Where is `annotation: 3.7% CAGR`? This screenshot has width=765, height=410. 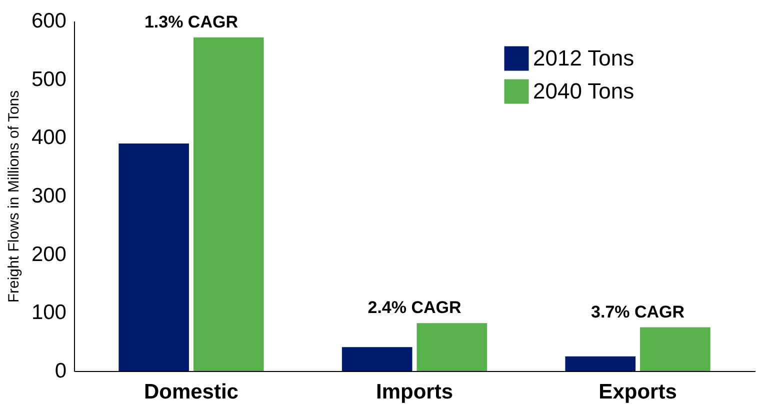
annotation: 3.7% CAGR is located at coordinates (638, 312).